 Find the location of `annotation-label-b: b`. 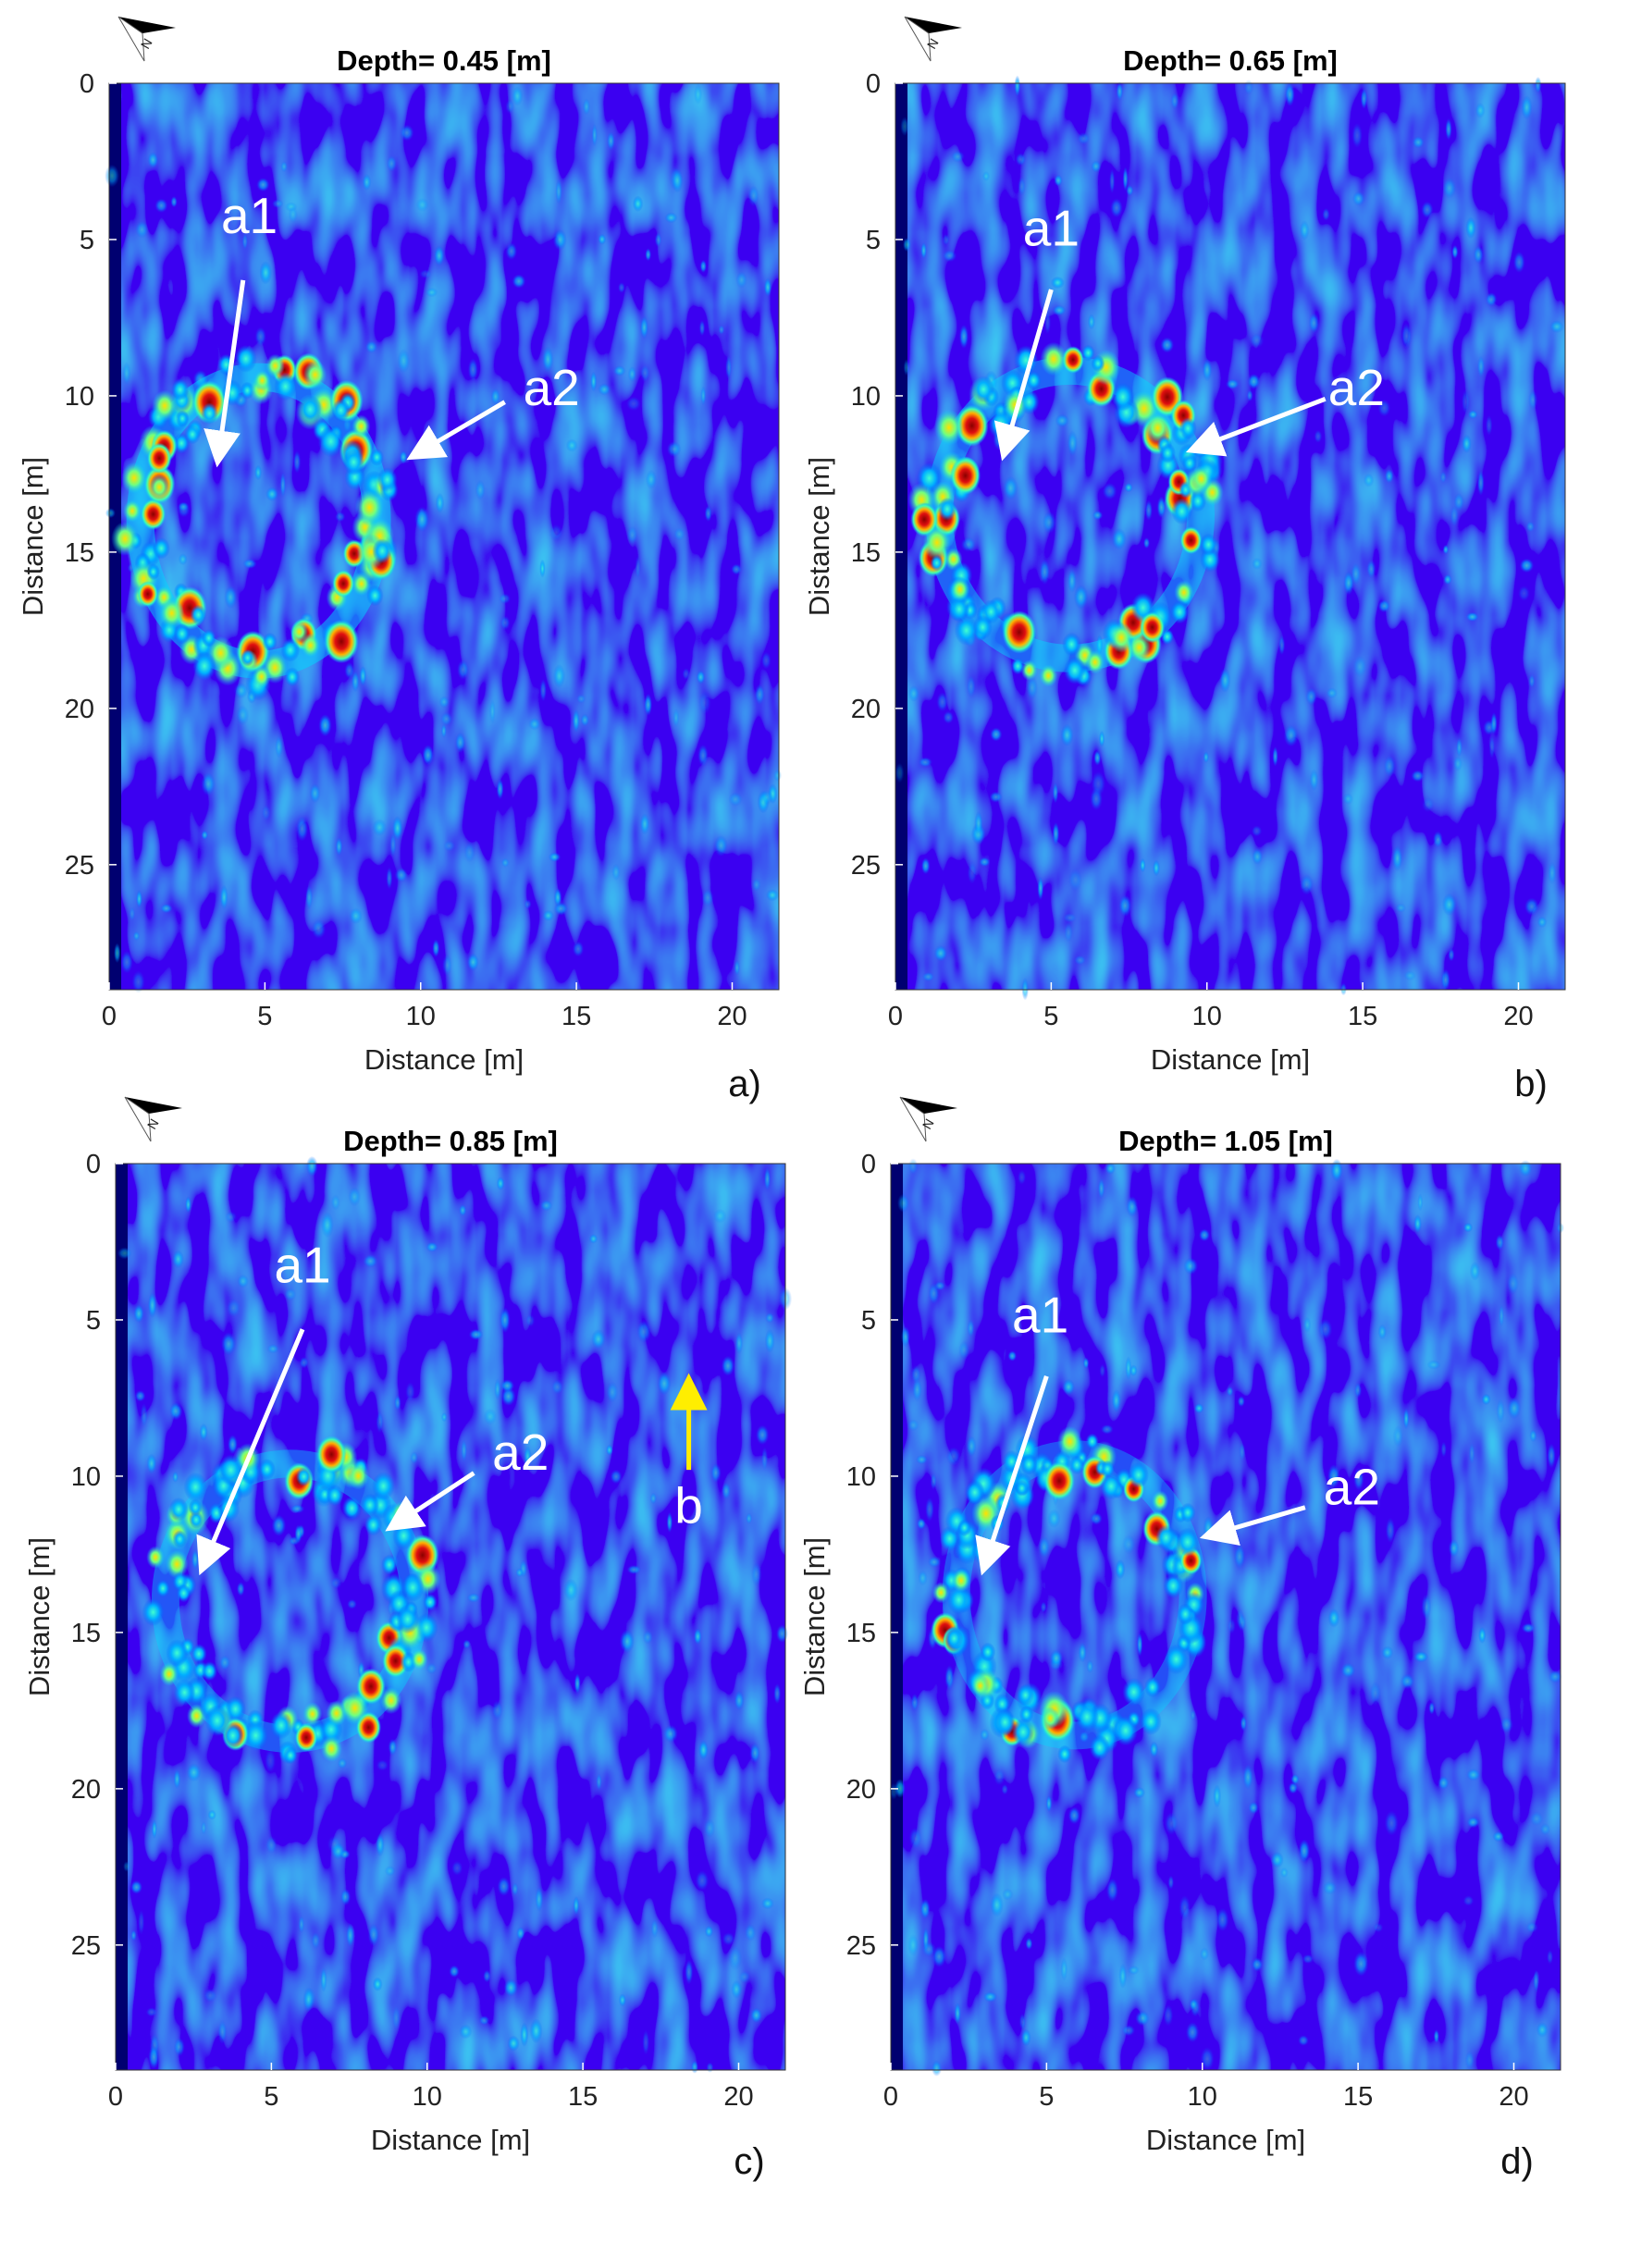

annotation-label-b: b is located at coordinates (689, 1506).